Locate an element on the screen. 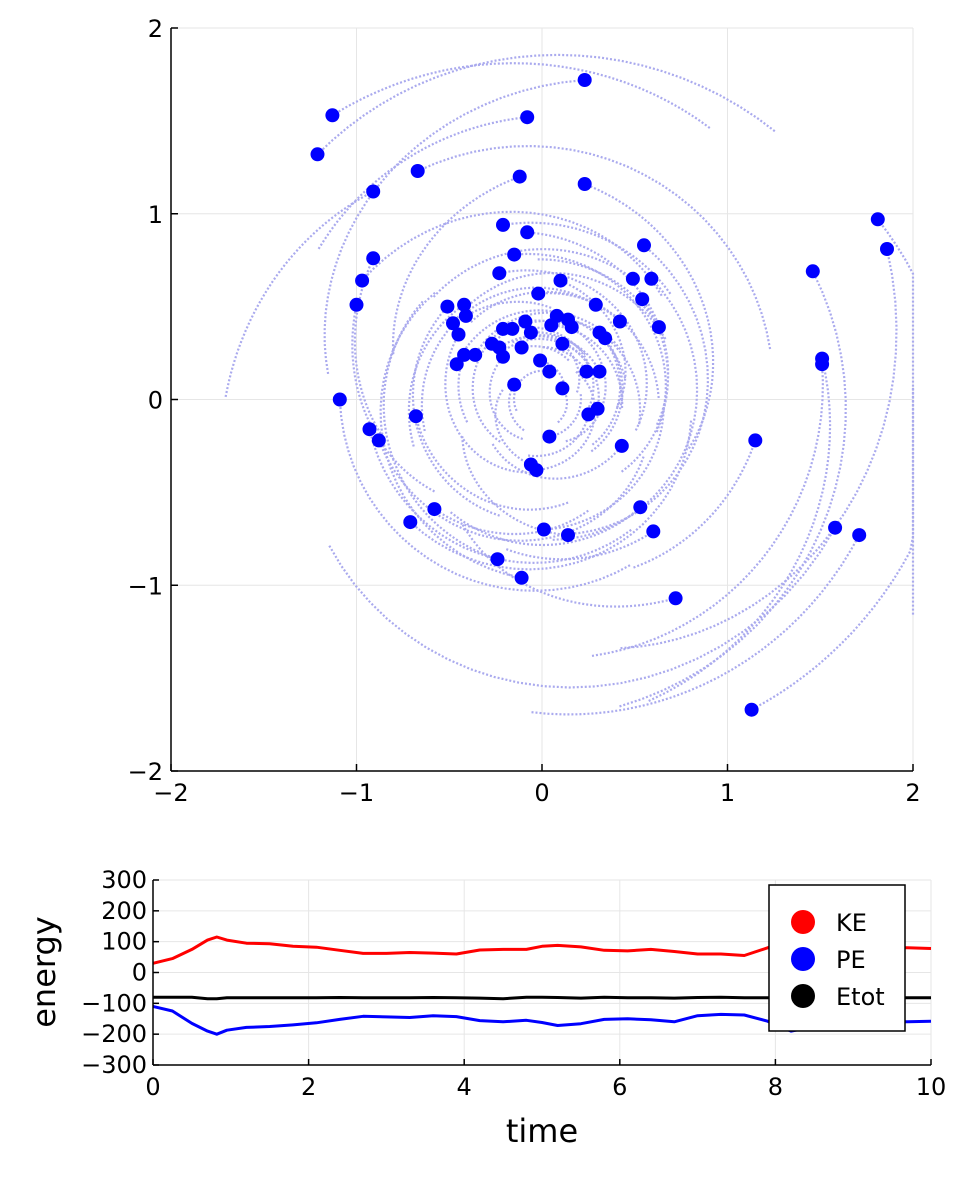 The height and width of the screenshot is (1199, 960). scatter-y-tick-label: 0 is located at coordinates (155, 401).